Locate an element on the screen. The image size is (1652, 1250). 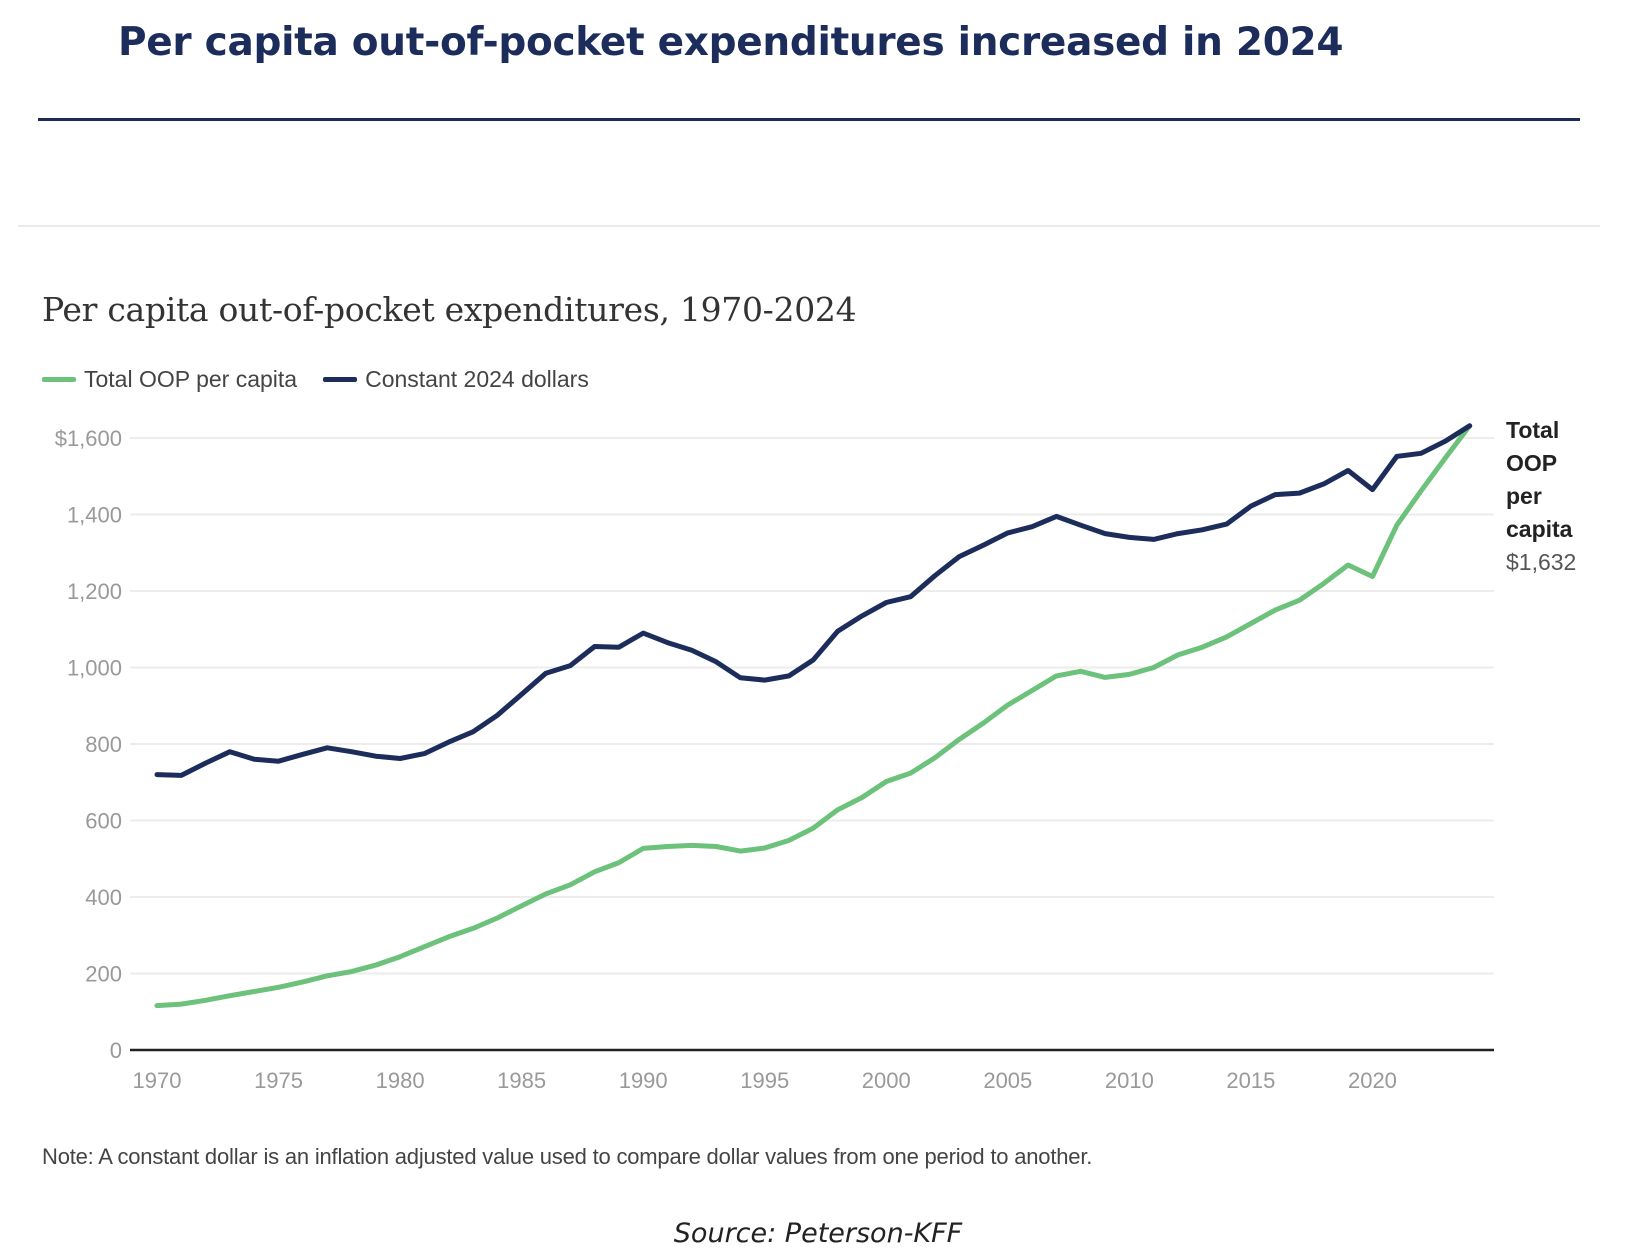
x-tick-label: 1990 is located at coordinates (643, 1080).